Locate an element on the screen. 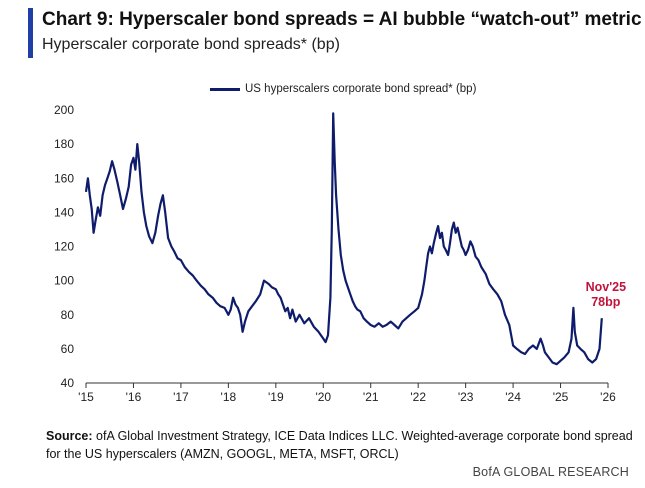 The height and width of the screenshot is (488, 645). y-tick-label: 160 is located at coordinates (64, 178).